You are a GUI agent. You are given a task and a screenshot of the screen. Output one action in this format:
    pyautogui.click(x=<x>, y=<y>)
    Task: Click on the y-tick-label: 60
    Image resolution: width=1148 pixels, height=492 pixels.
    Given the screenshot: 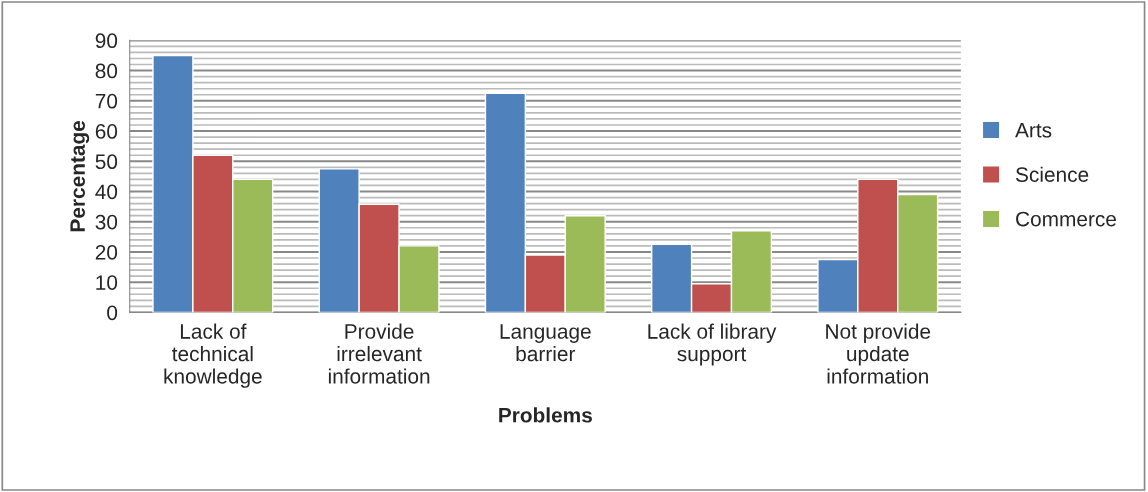 What is the action you would take?
    pyautogui.click(x=106, y=131)
    